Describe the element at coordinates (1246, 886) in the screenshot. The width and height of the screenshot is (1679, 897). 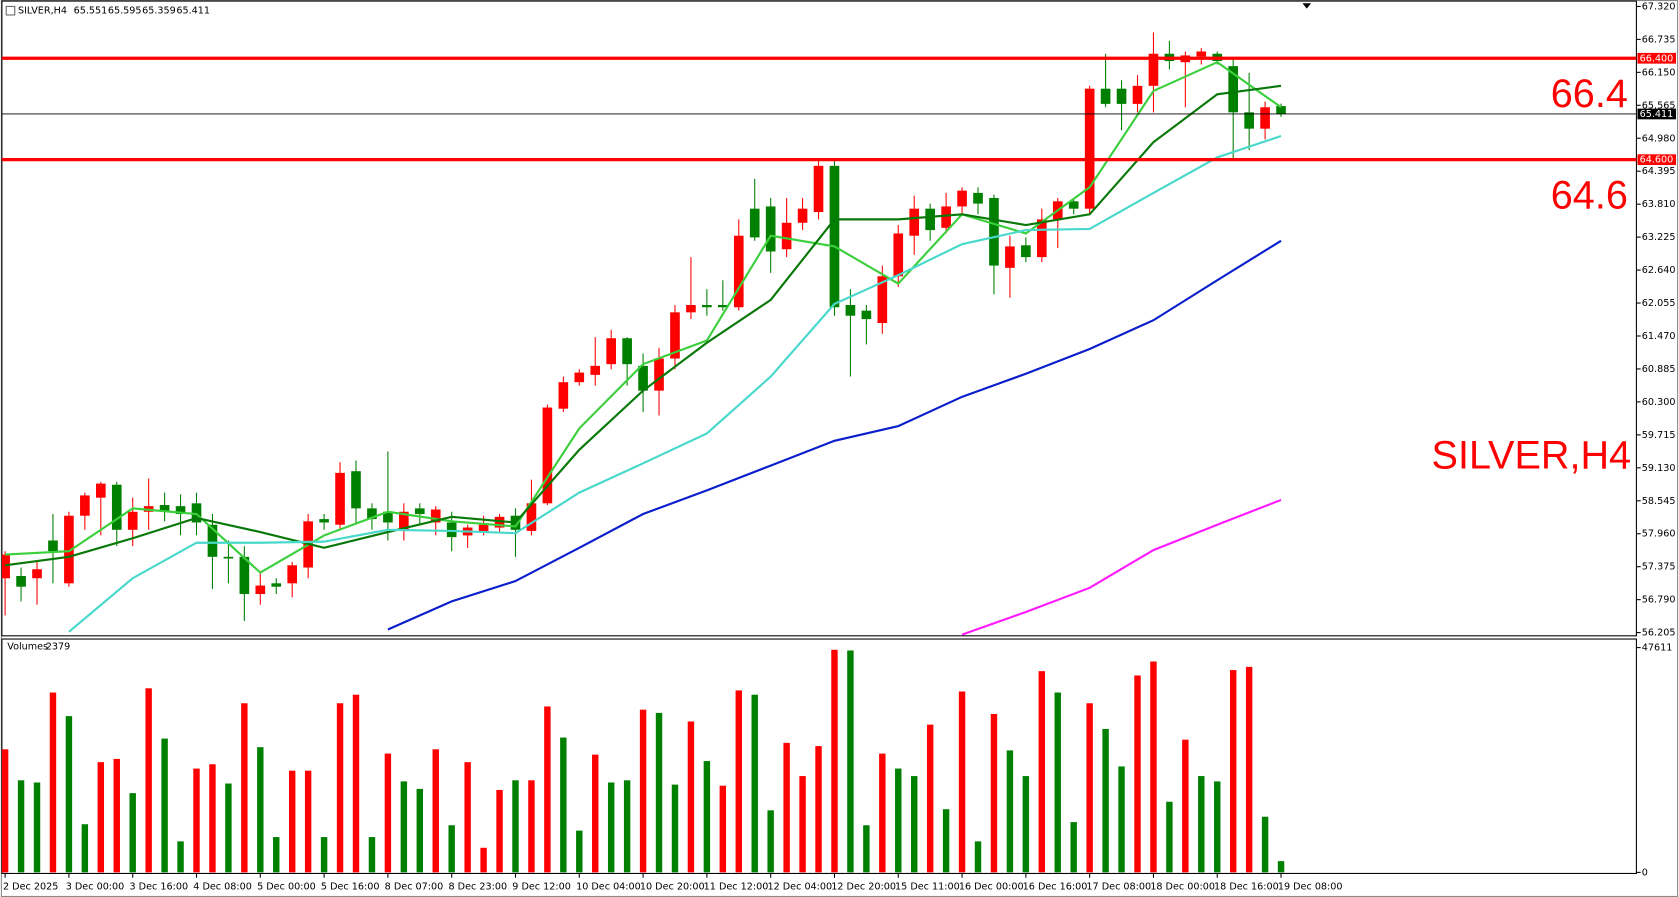
I see `x-tick-label: 18 Dec 16:00` at that location.